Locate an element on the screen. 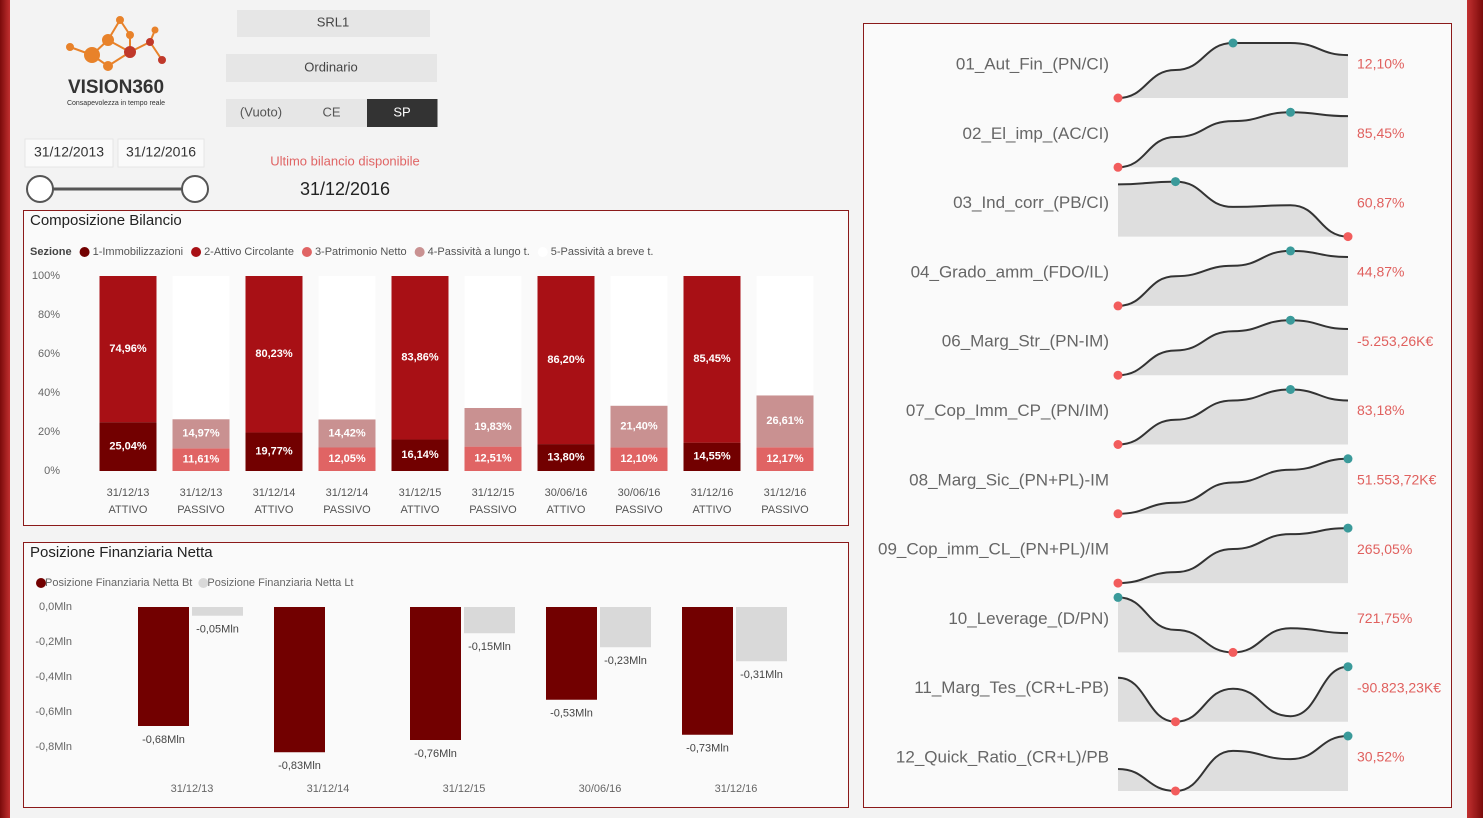  data-label: -0,76Mln is located at coordinates (435, 754).